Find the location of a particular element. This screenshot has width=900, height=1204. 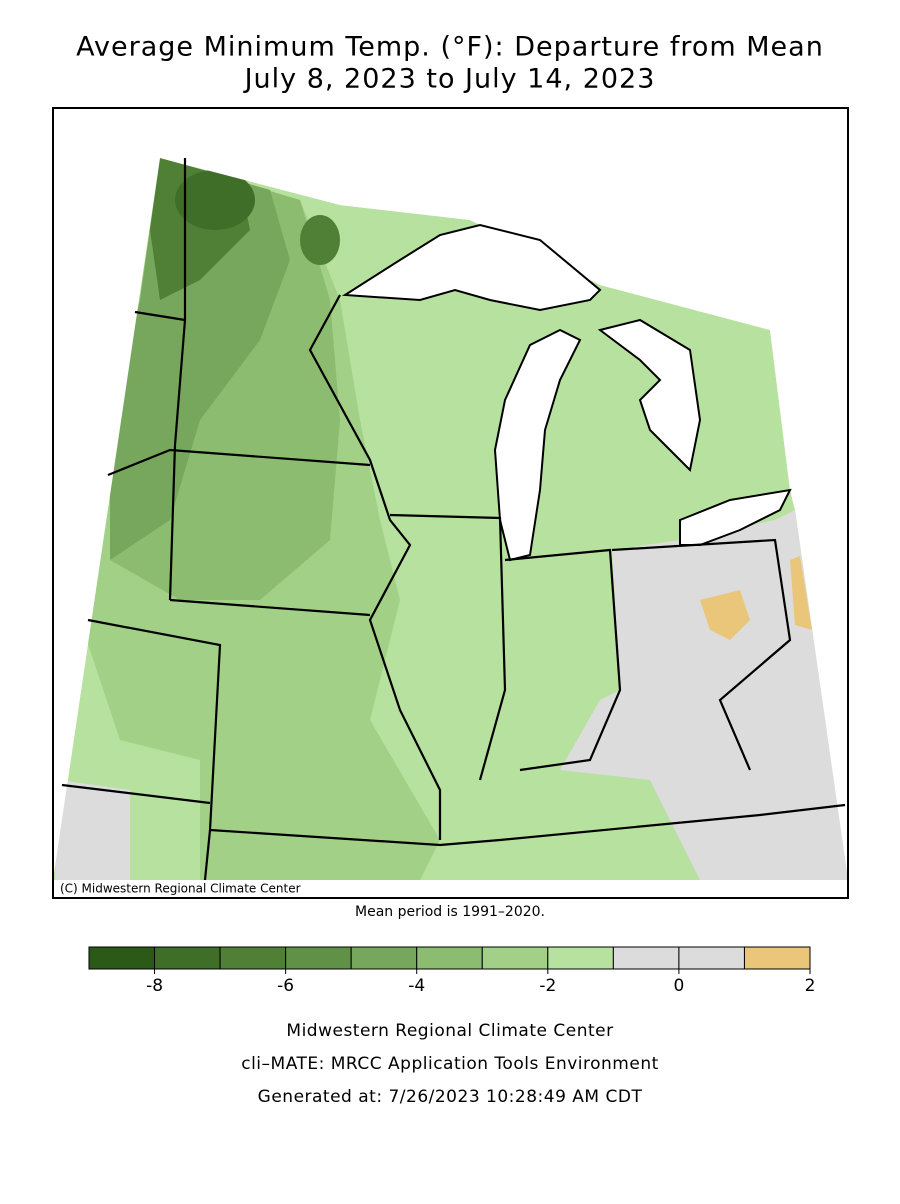

lake-huron is located at coordinates (649, 395).